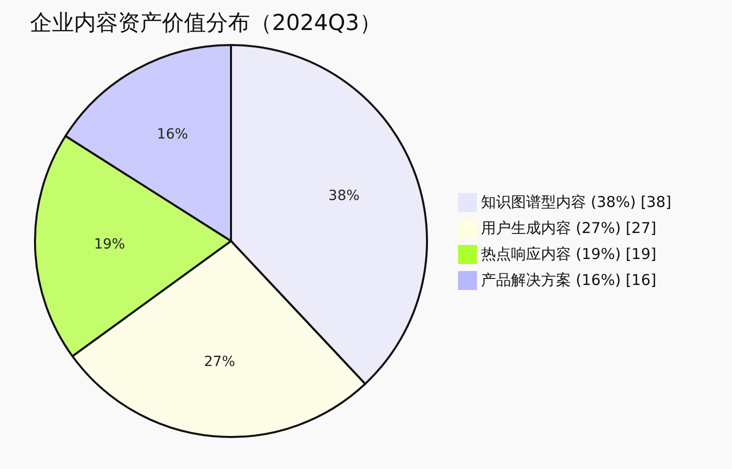  Describe the element at coordinates (220, 362) in the screenshot. I see `data-label: 27%` at that location.